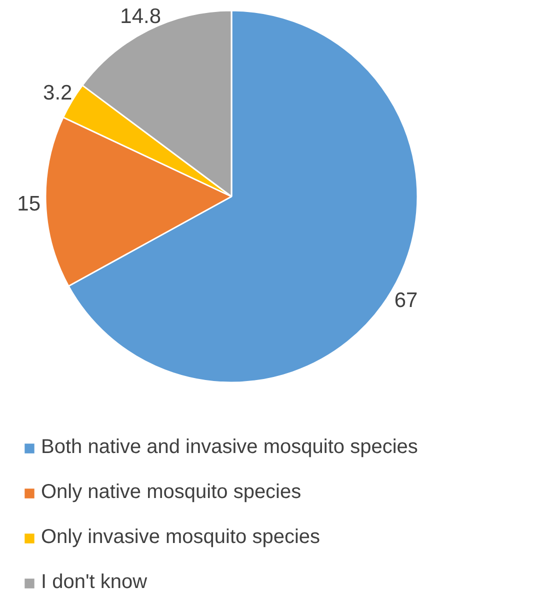 The width and height of the screenshot is (557, 598). Describe the element at coordinates (171, 492) in the screenshot. I see `legend-label: Only native mosquito species` at that location.